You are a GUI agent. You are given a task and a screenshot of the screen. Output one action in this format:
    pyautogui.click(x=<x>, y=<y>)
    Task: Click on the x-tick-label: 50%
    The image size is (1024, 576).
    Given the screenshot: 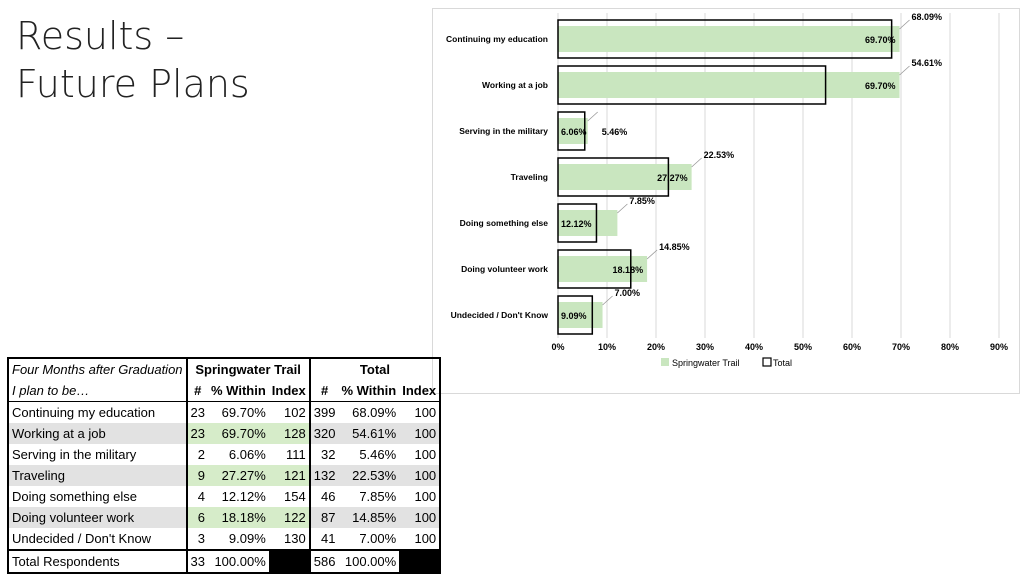 What is the action you would take?
    pyautogui.click(x=803, y=347)
    